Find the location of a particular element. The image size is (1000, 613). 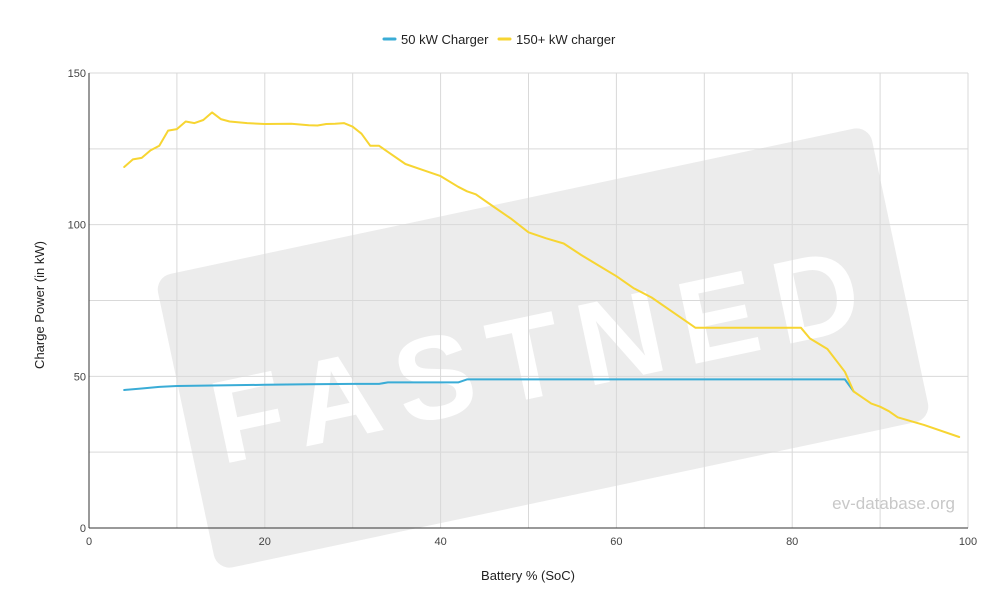

x-tick-label: 60 is located at coordinates (616, 542).